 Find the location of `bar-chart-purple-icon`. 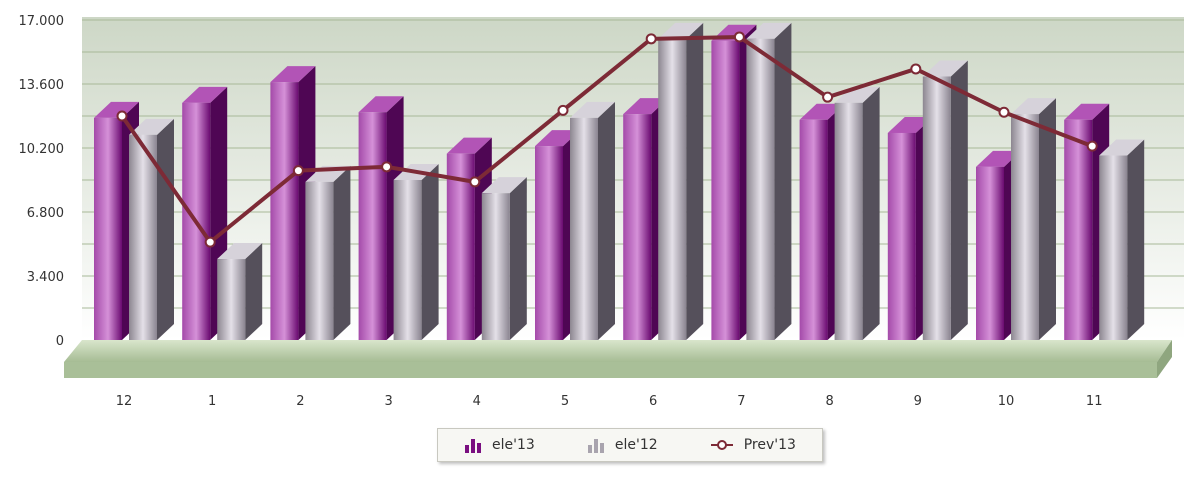

bar-chart-purple-icon is located at coordinates (473, 446).